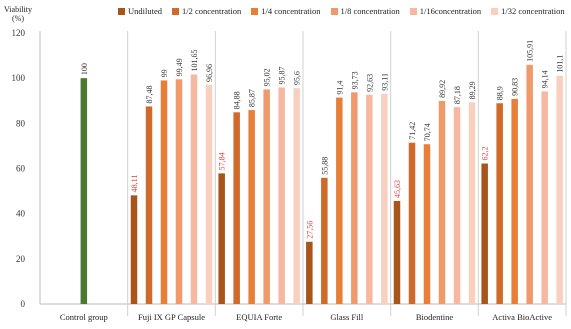 The width and height of the screenshot is (571, 329). What do you see at coordinates (19, 33) in the screenshot?
I see `y-tick-label: 120` at bounding box center [19, 33].